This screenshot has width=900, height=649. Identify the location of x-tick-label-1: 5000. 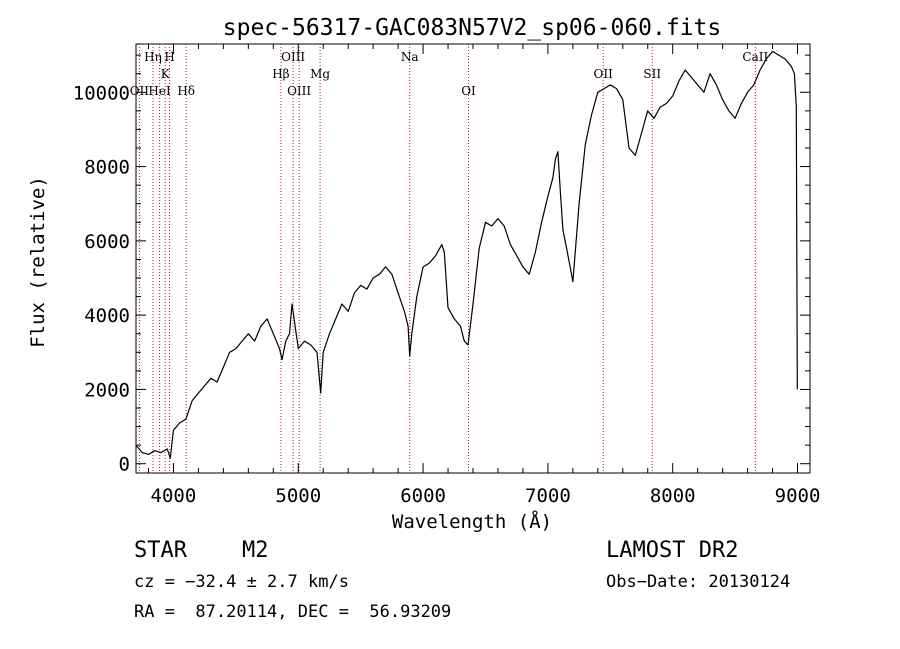
(298, 496).